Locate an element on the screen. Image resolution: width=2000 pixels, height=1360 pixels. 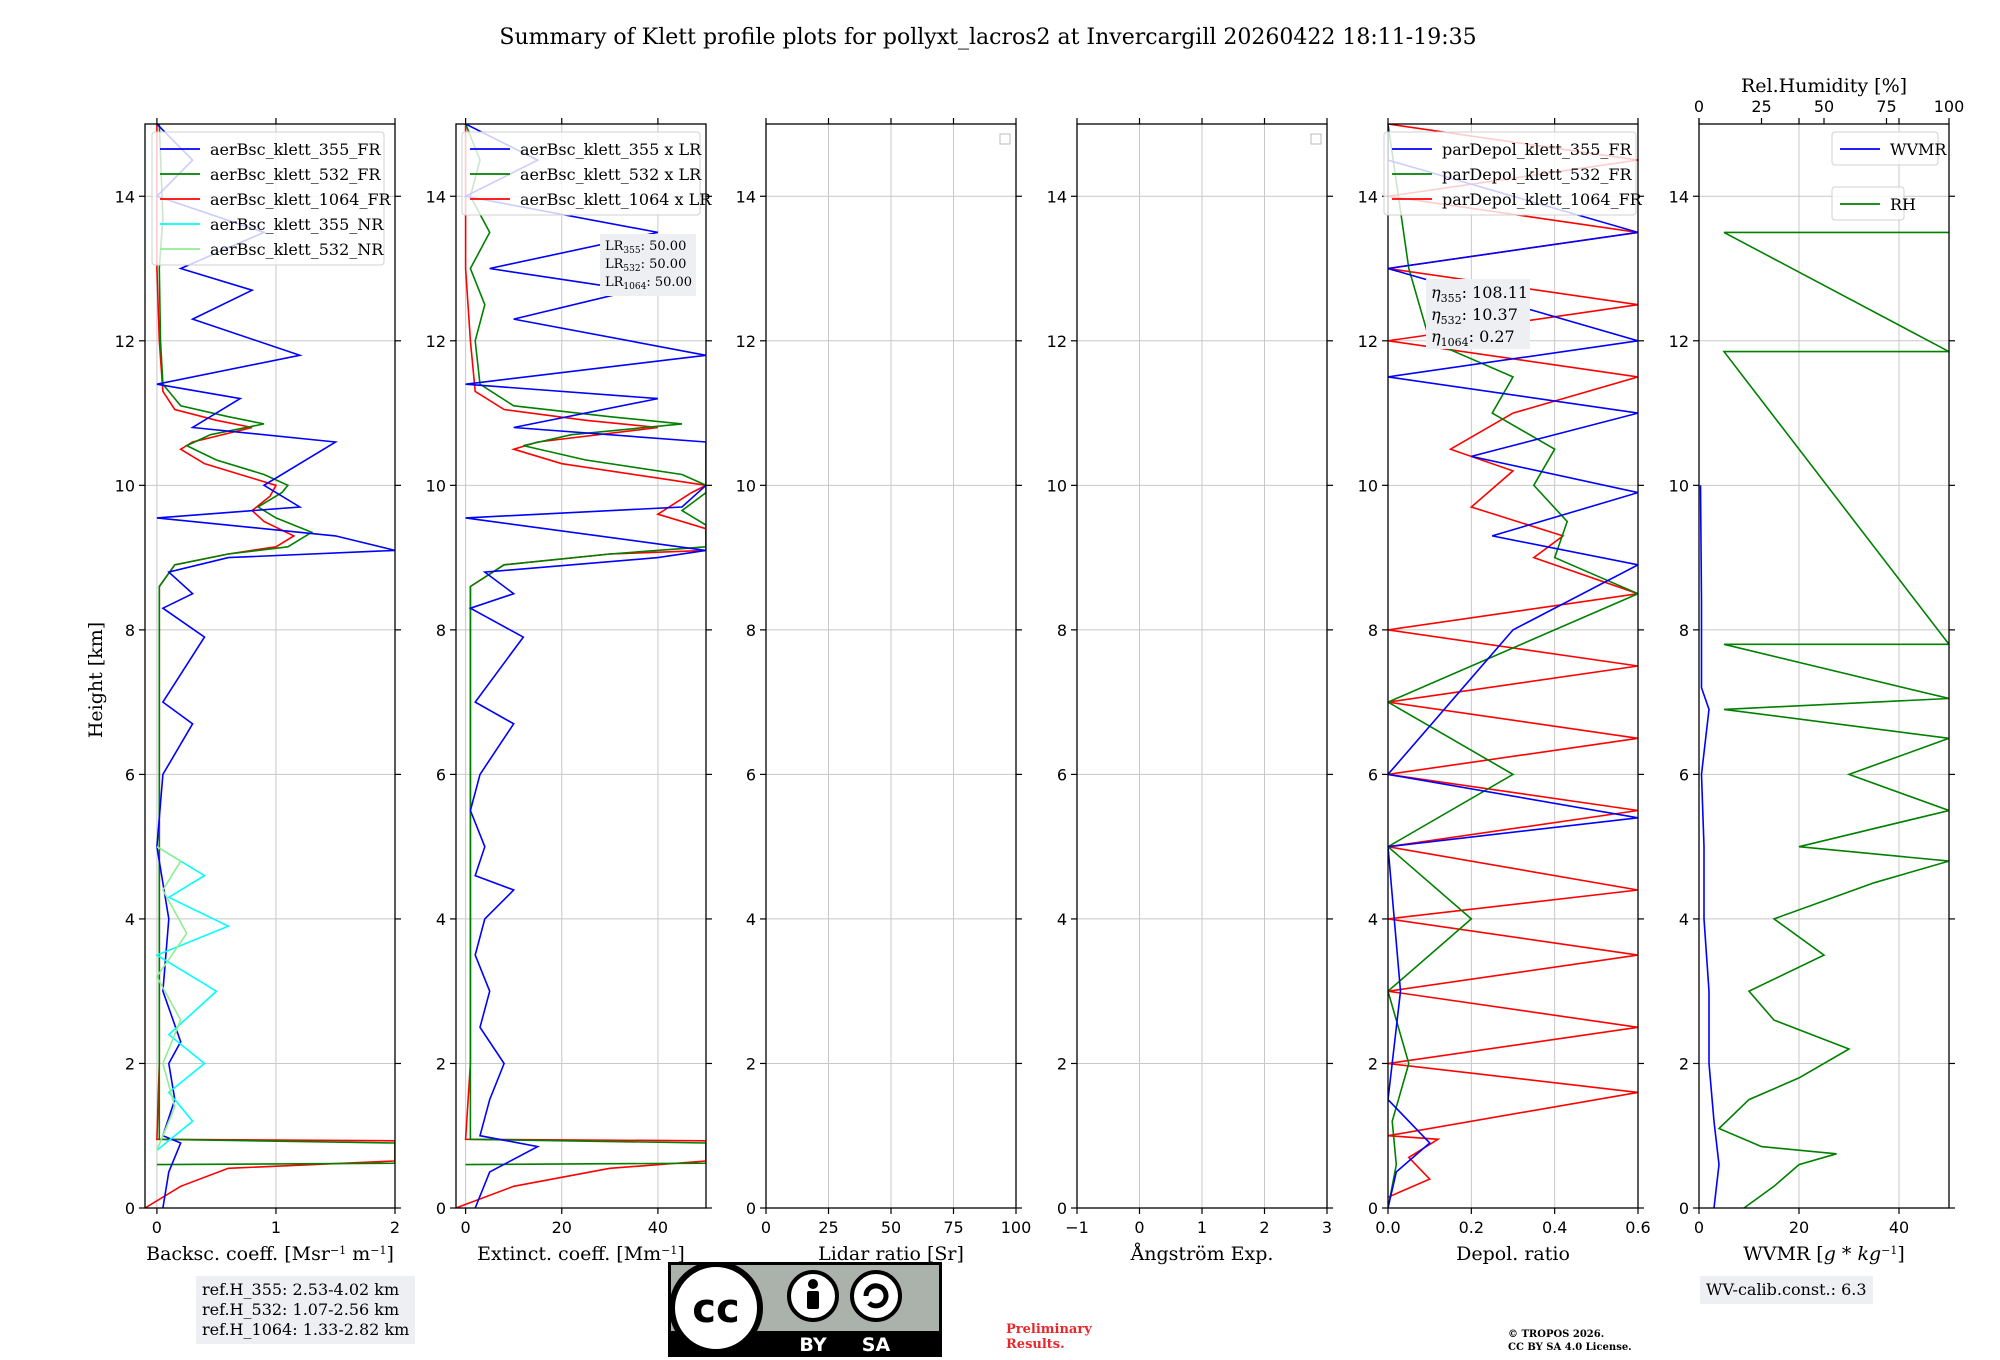
x-axis-label: Lidar ratio [Sr] is located at coordinates (891, 1254).